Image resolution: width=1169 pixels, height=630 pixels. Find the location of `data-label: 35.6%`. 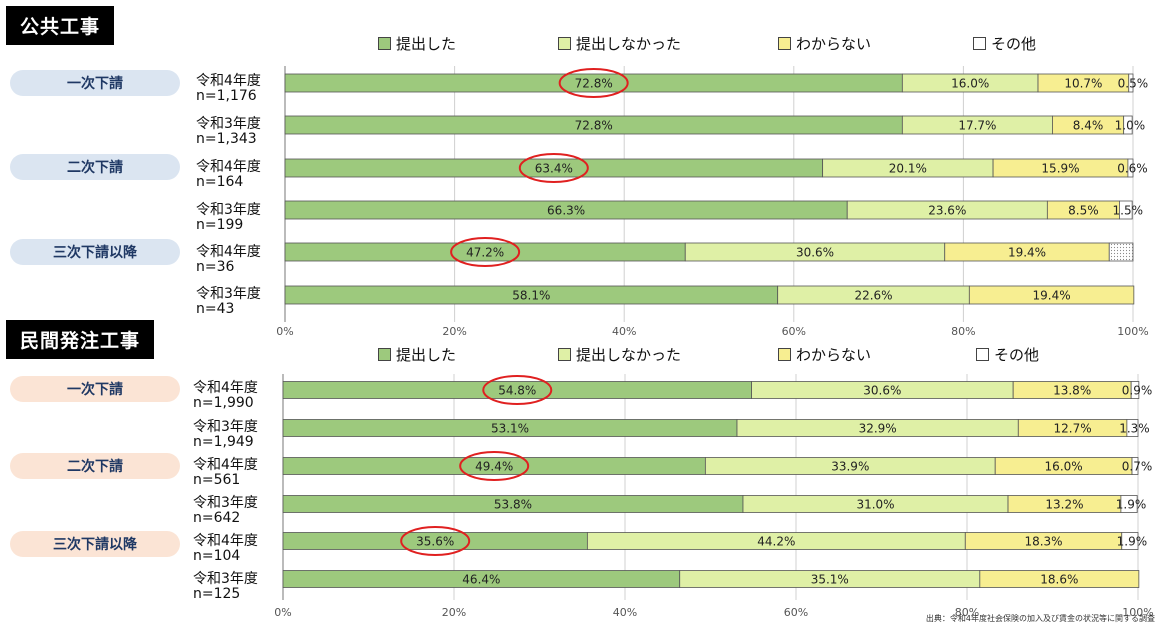

data-label: 35.6% is located at coordinates (435, 542).